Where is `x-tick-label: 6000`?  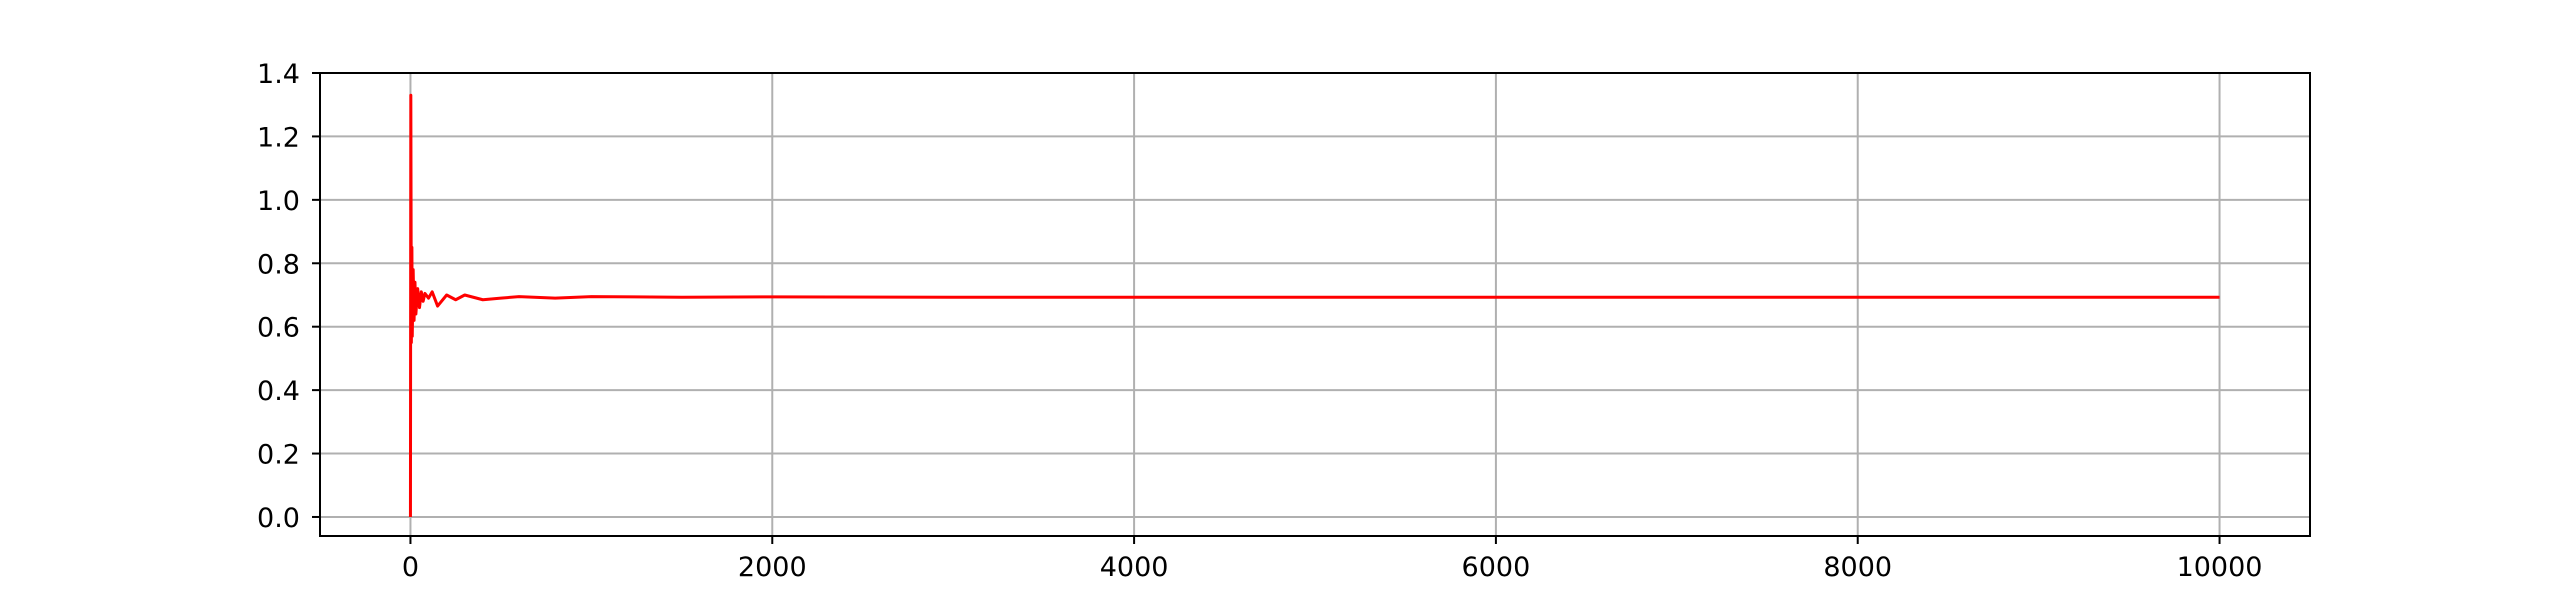 x-tick-label: 6000 is located at coordinates (1496, 567).